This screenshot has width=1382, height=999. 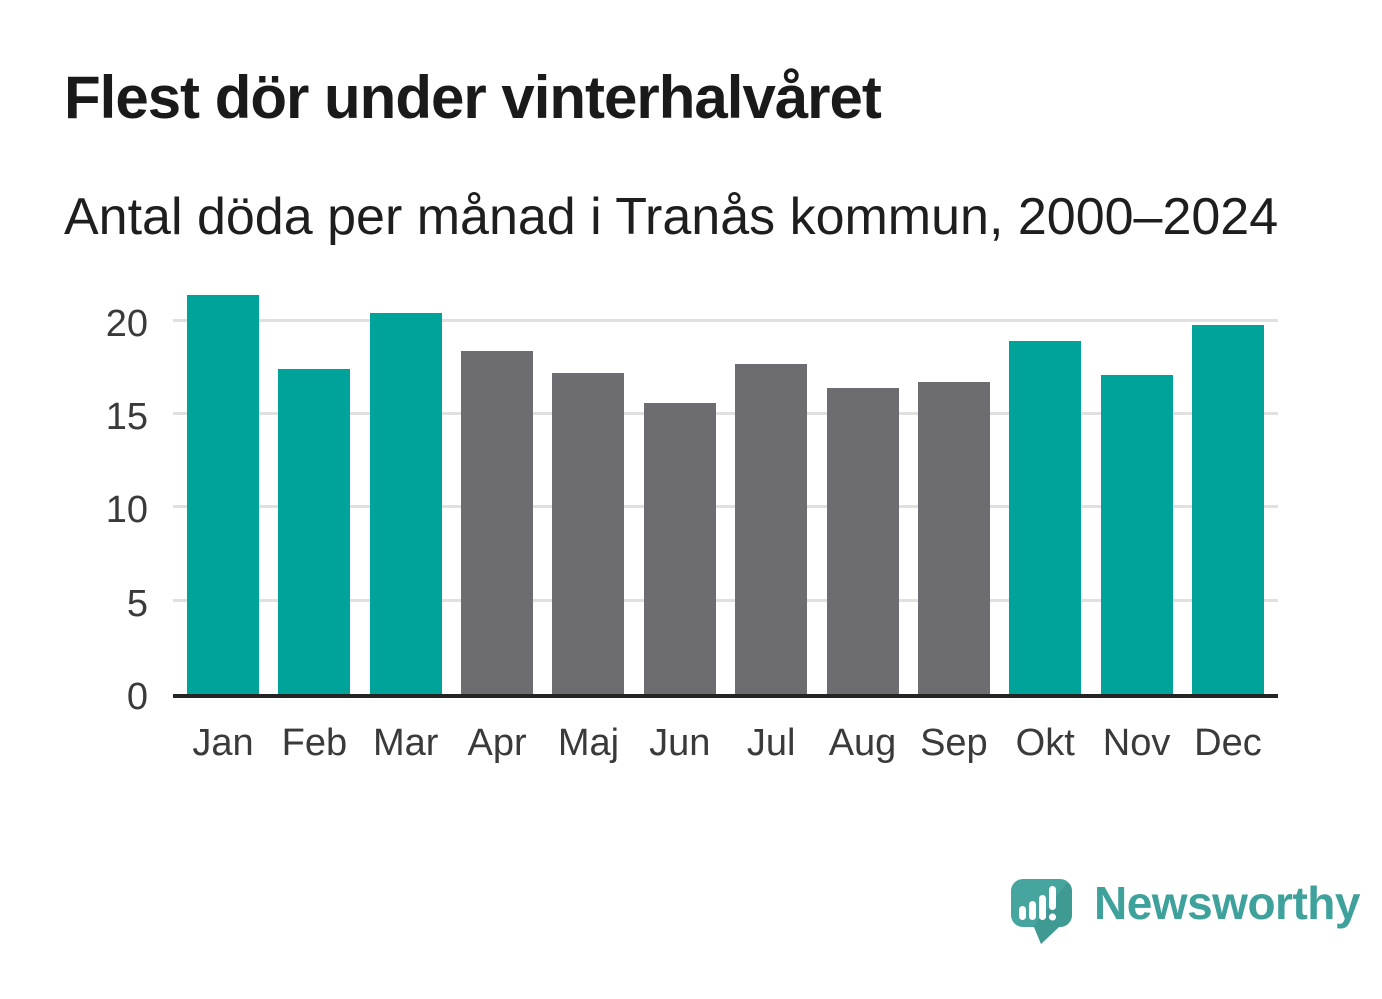 What do you see at coordinates (725, 743) in the screenshot?
I see `x-axis-labels: Jan Feb Mar Apr Maj Jun Jul Aug Sep Okt Nov Dec` at bounding box center [725, 743].